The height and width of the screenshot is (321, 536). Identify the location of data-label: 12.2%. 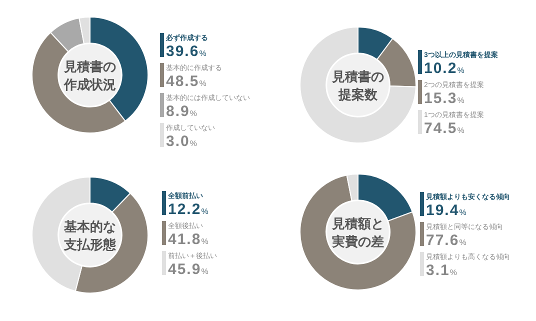
(189, 209).